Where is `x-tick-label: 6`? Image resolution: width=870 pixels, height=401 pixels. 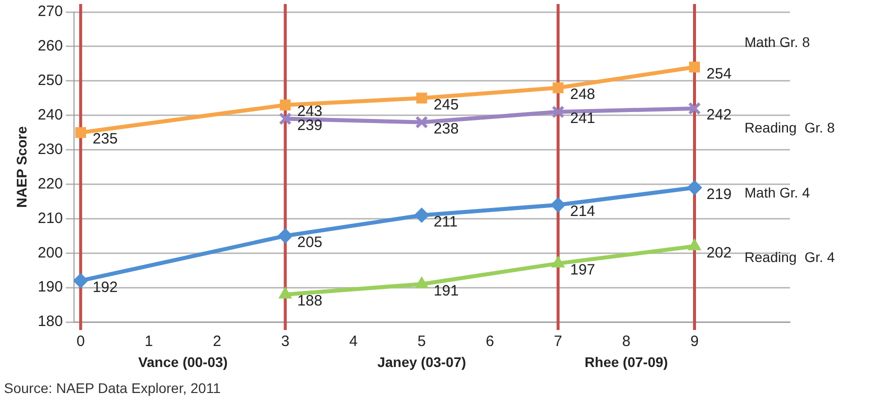
x-tick-label: 6 is located at coordinates (490, 341).